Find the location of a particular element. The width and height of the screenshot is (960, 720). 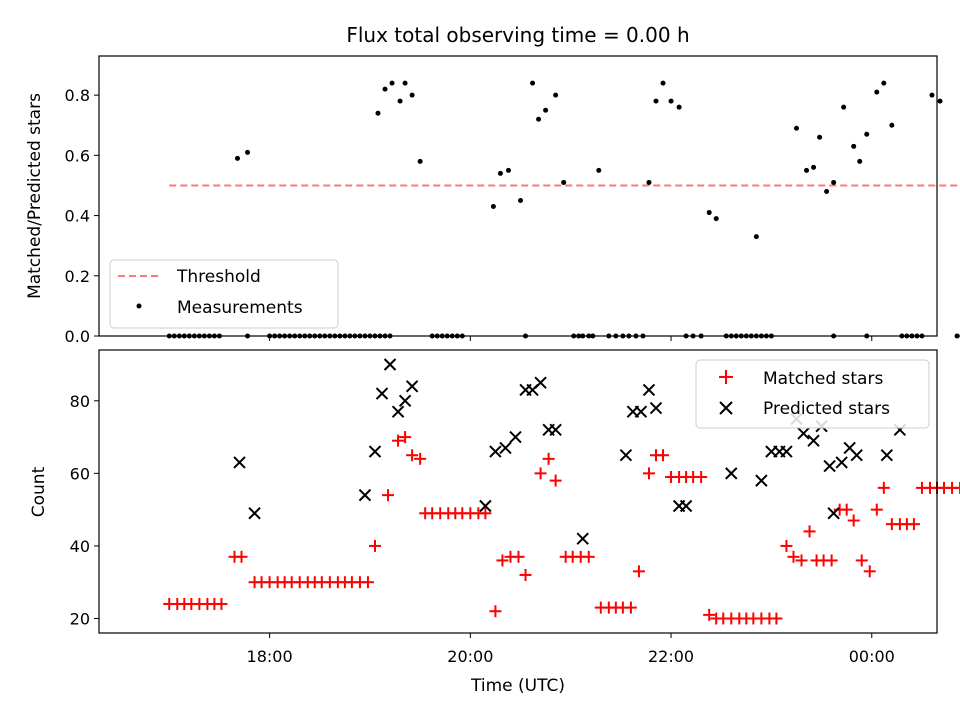

top-y-tick-label: 0.6 is located at coordinates (77, 155).